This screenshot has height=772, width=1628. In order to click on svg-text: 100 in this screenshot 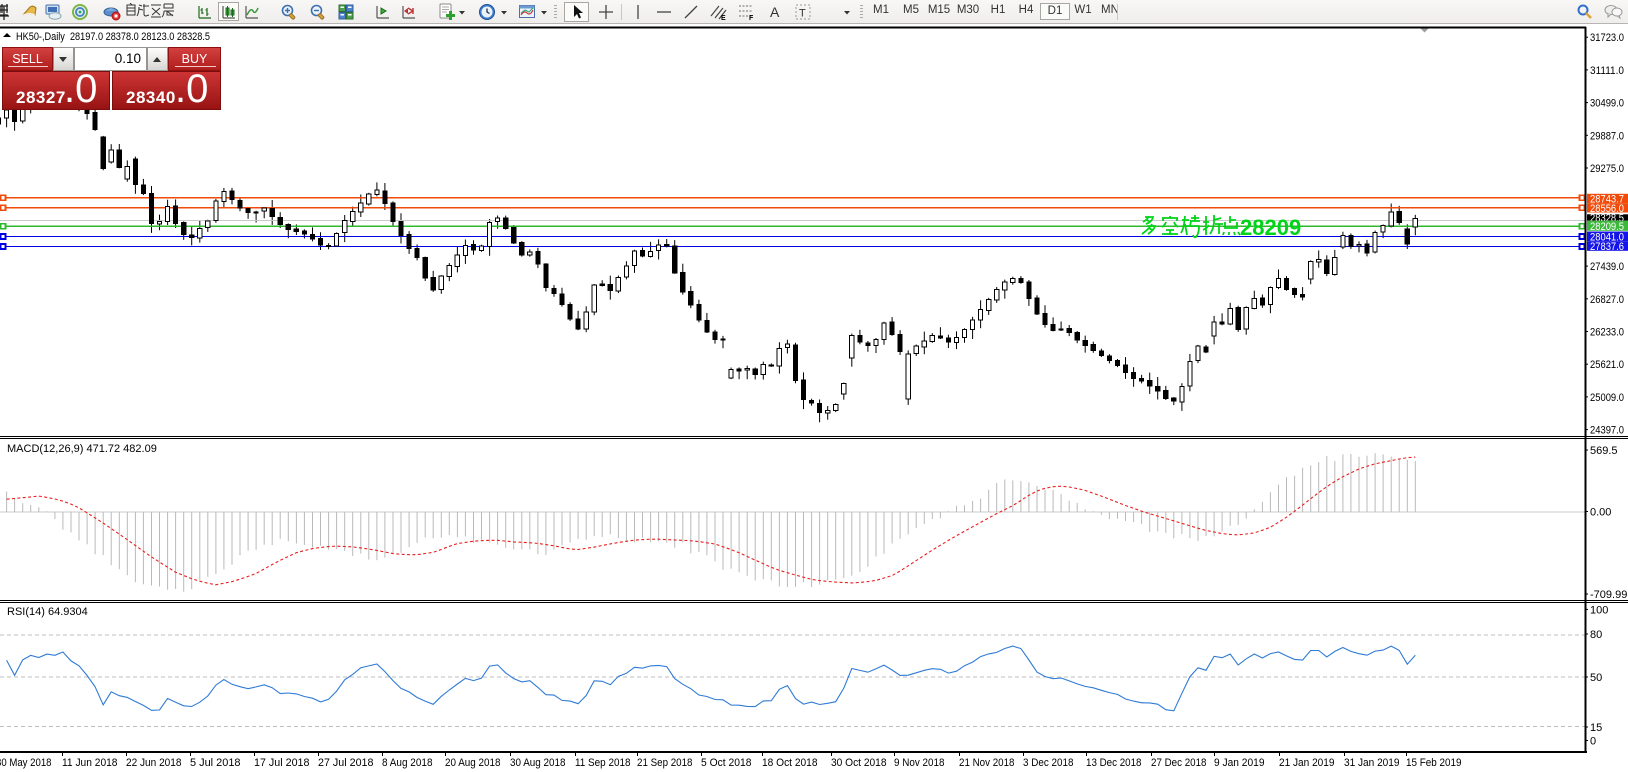, I will do `click(1599, 610)`.